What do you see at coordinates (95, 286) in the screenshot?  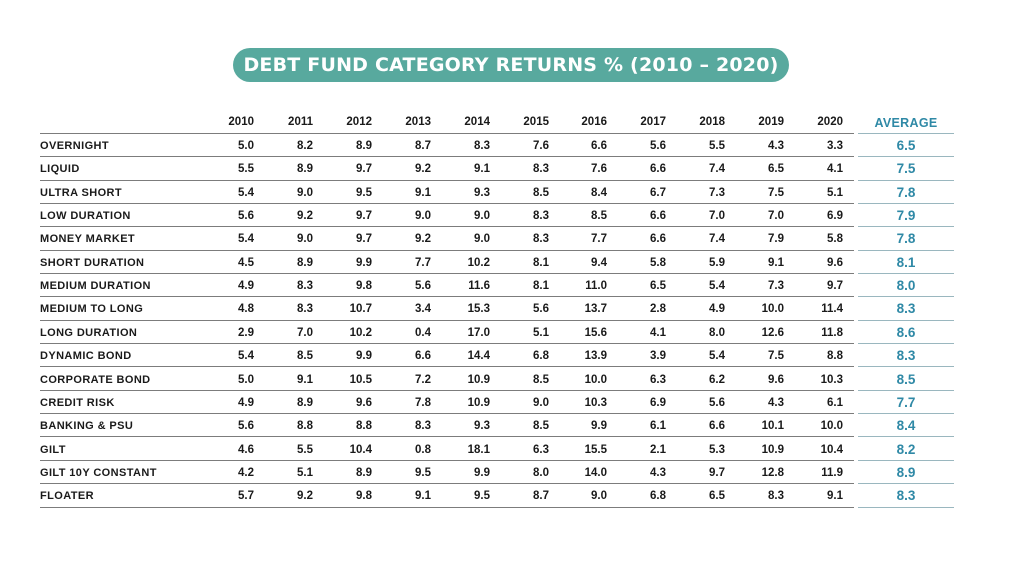 I see `category-label: MEDIUM DURATION` at bounding box center [95, 286].